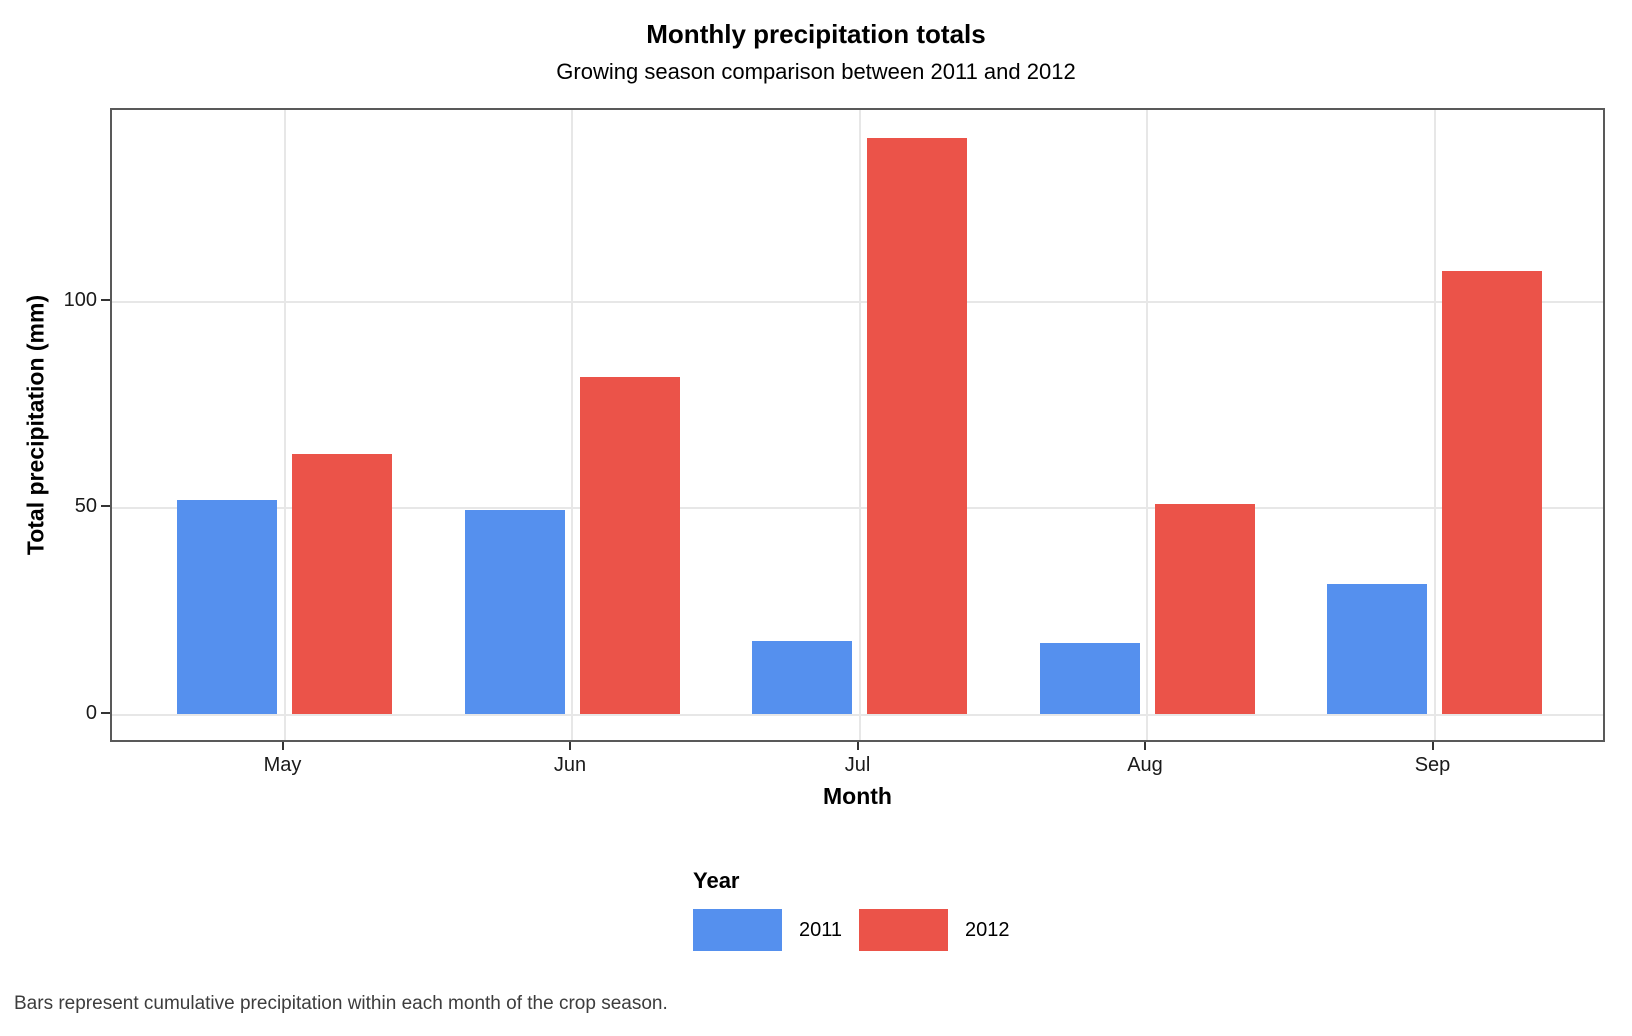 Image resolution: width=1632 pixels, height=1036 pixels. What do you see at coordinates (987, 930) in the screenshot?
I see `legend-label-2012: 2012` at bounding box center [987, 930].